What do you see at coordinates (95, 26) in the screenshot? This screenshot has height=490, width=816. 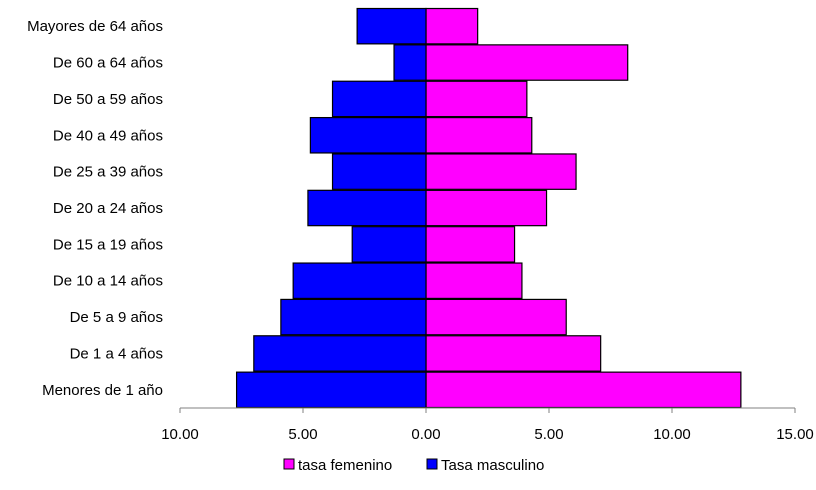 I see `category-label: Mayores de 64 años` at bounding box center [95, 26].